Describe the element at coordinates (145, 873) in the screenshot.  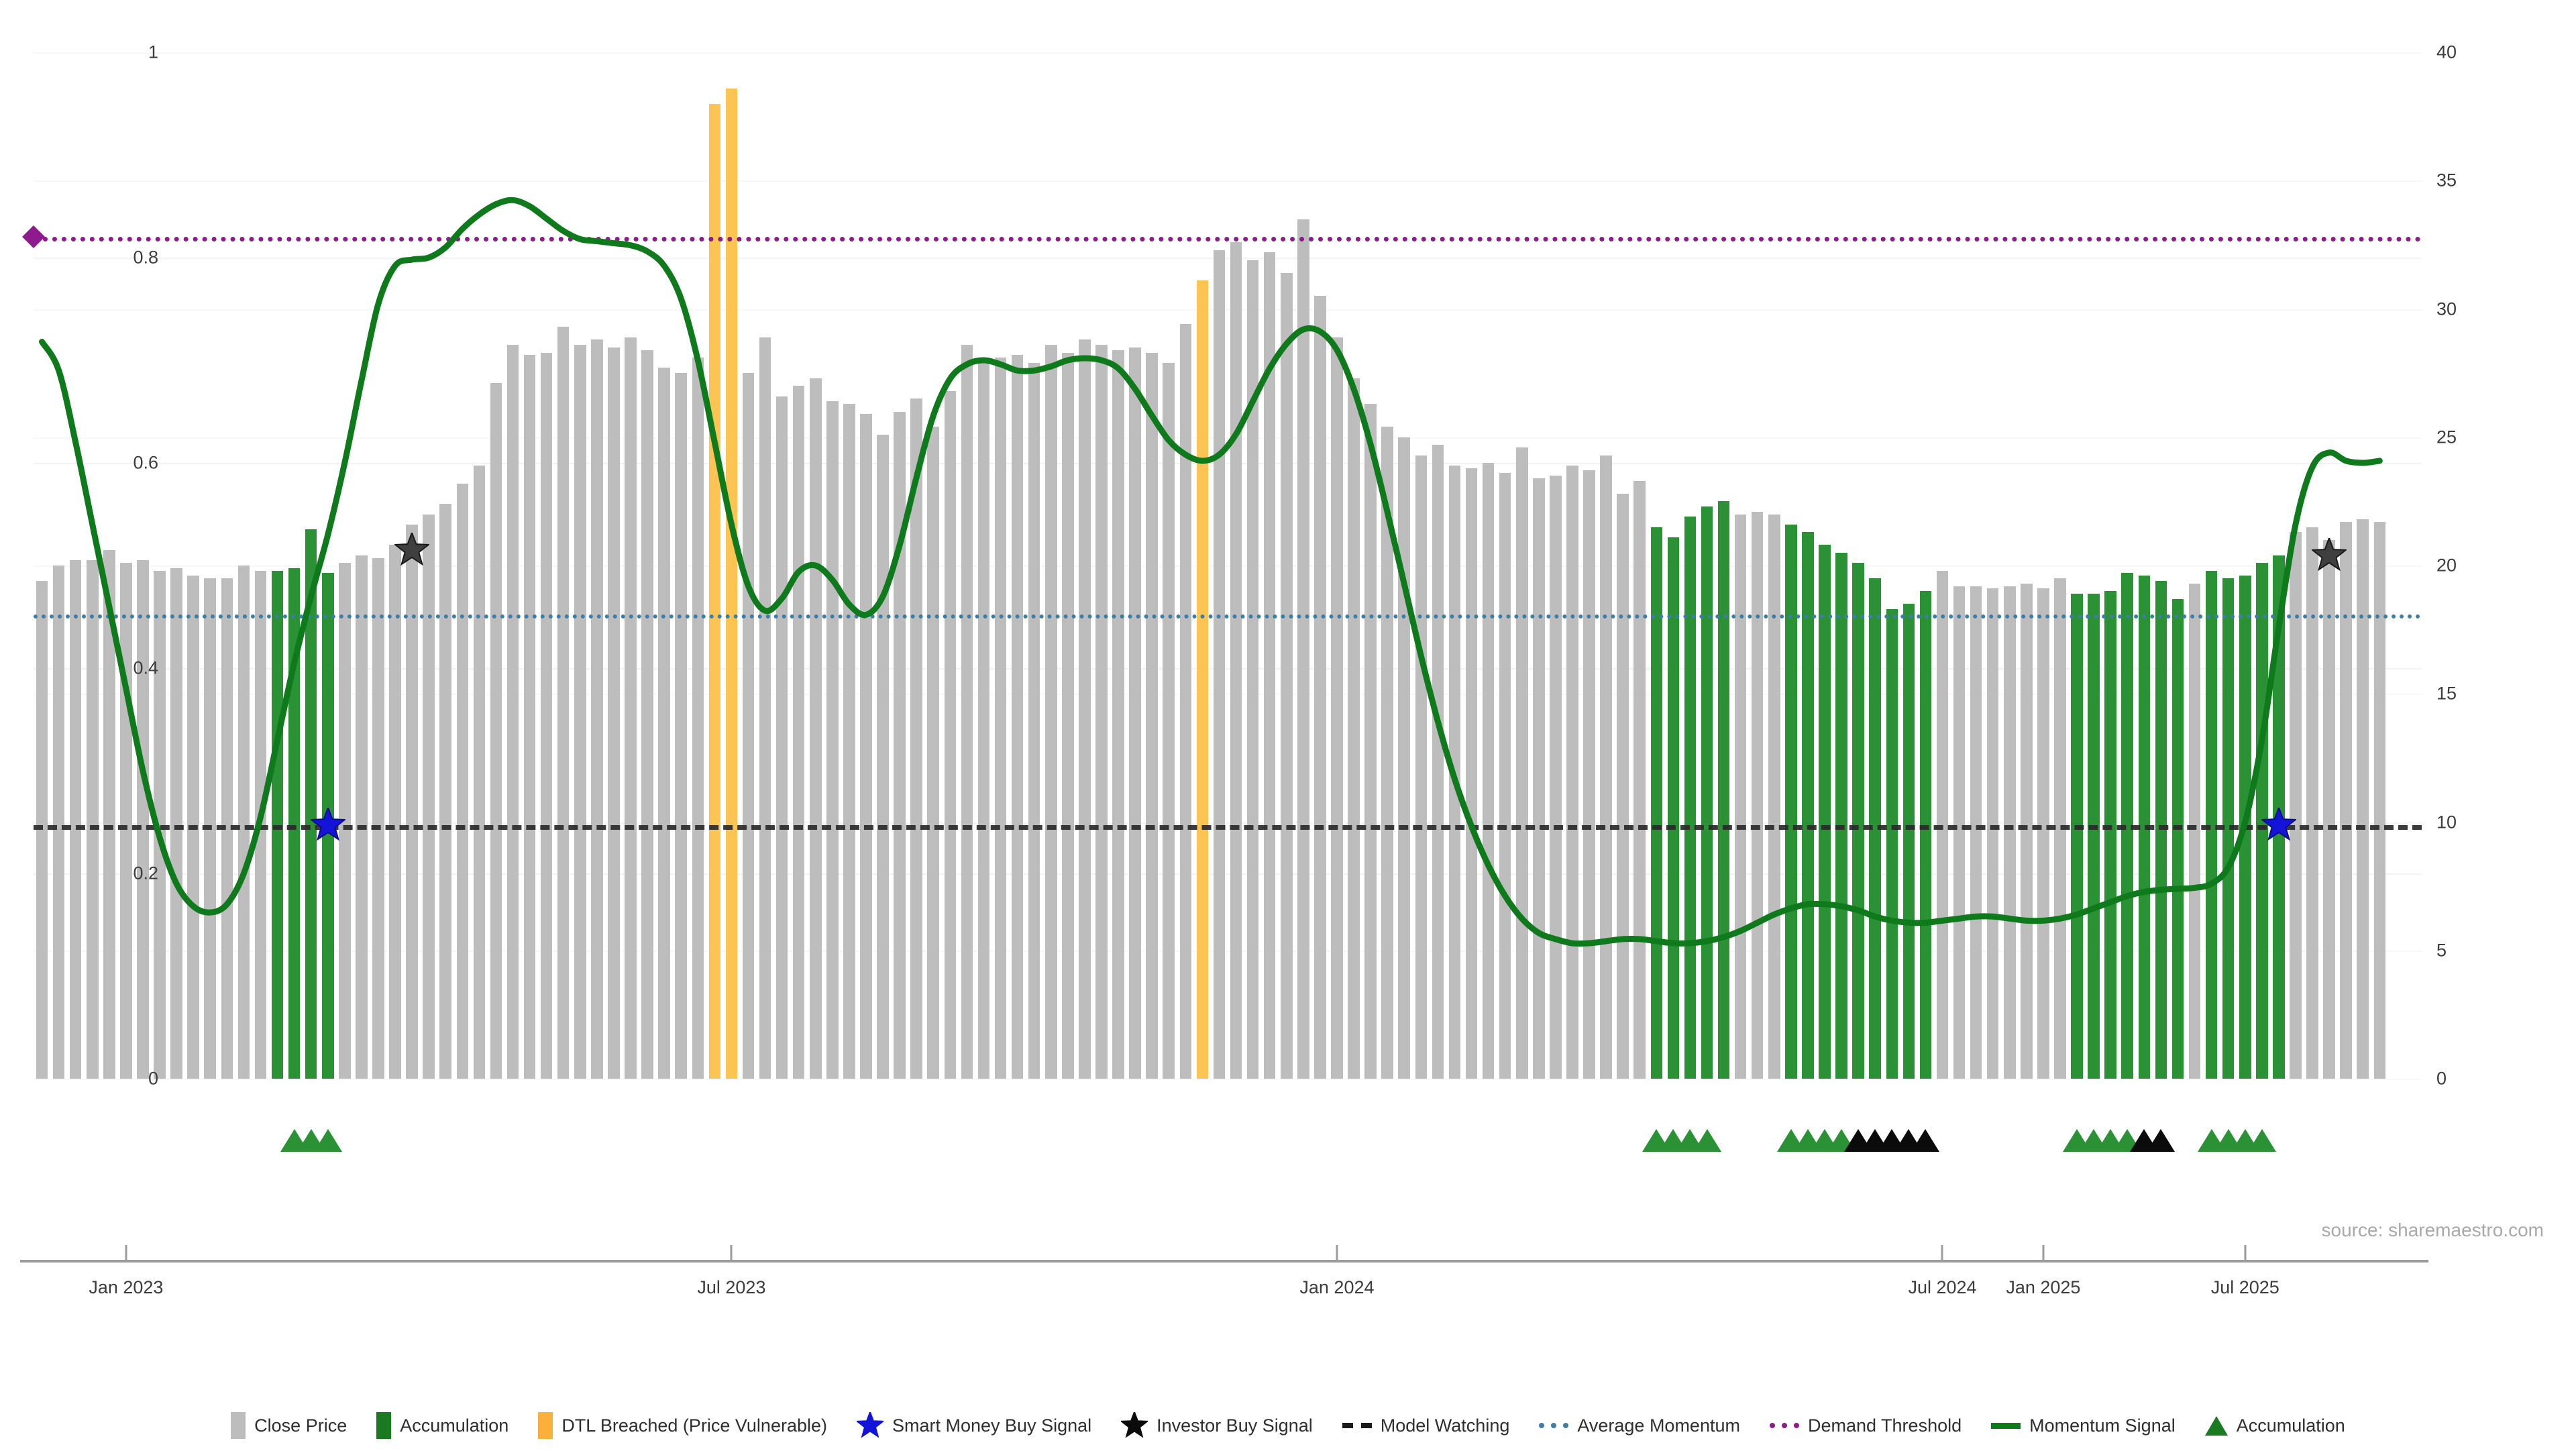
I see `y-axis-left-tick-label: 0.2` at that location.